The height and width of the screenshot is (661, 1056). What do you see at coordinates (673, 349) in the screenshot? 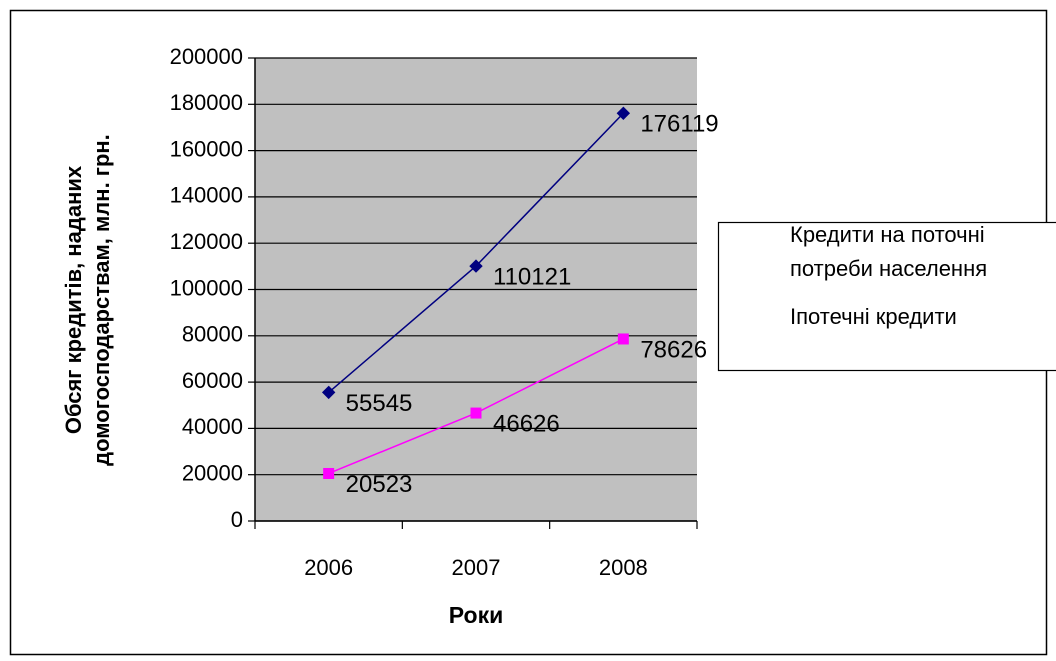
I see `data-label: 78626` at bounding box center [673, 349].